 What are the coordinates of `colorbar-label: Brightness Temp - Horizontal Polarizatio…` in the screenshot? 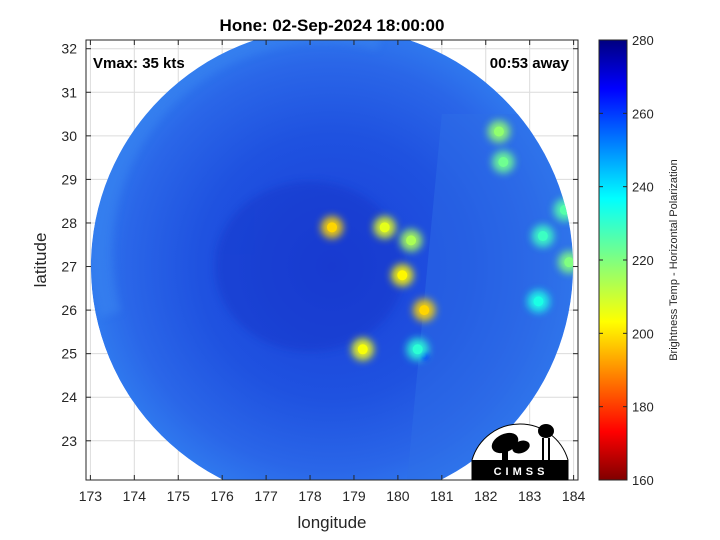 It's located at (674, 260).